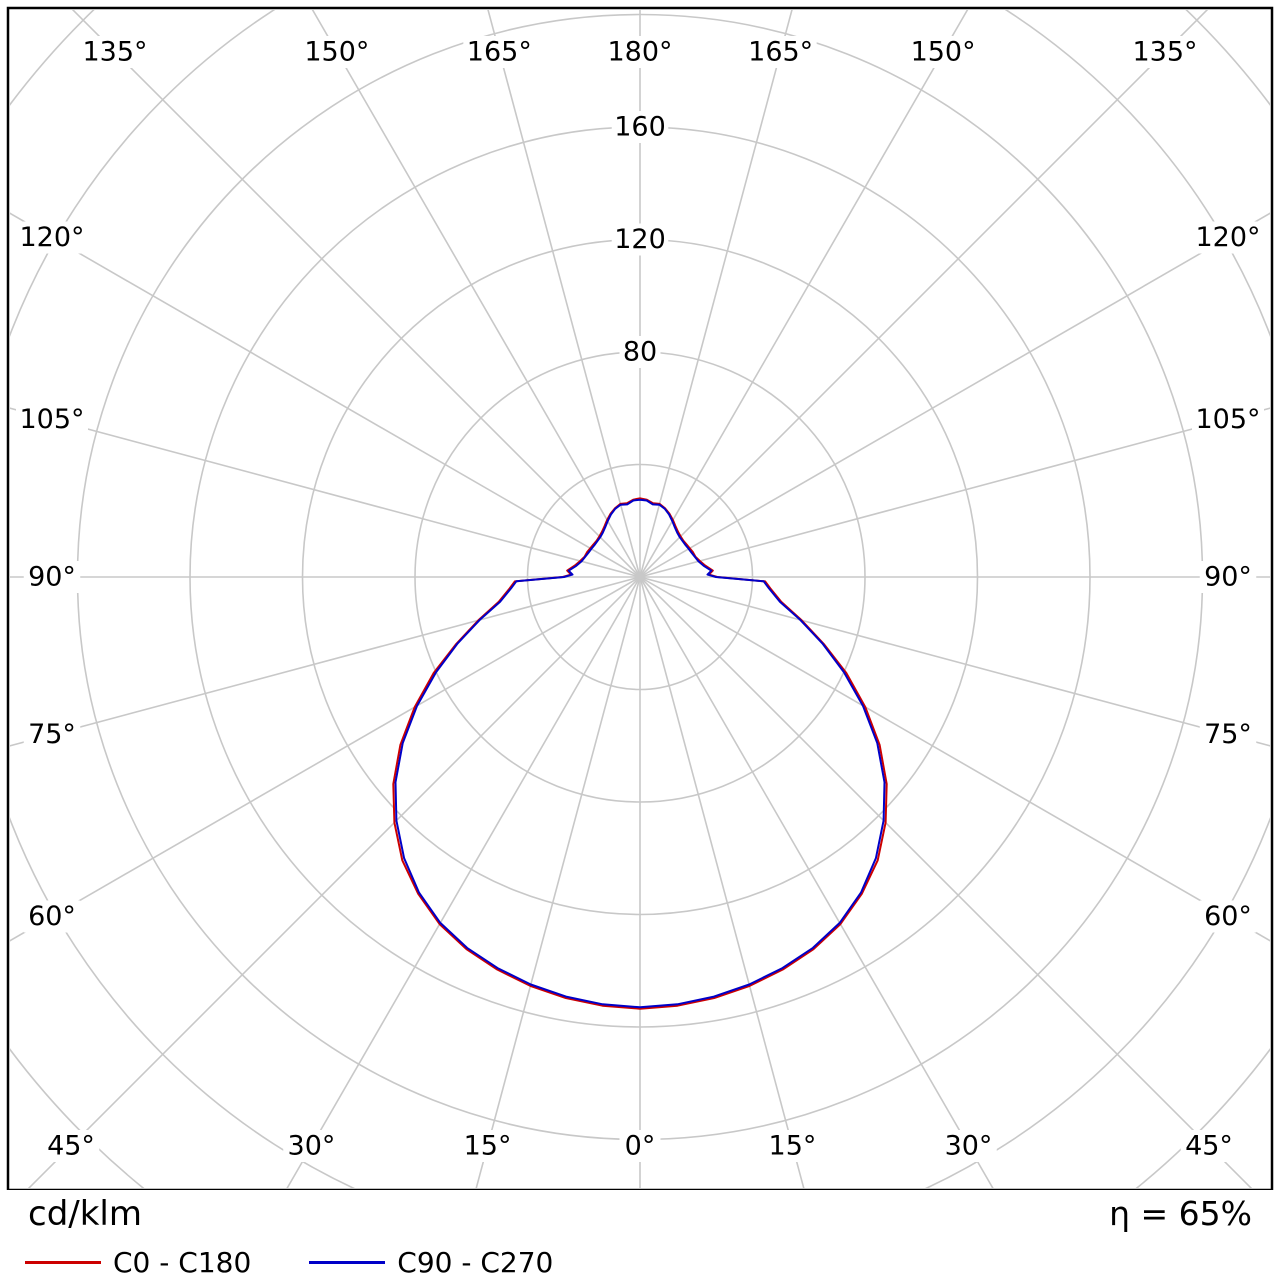  Describe the element at coordinates (640, 1235) in the screenshot. I see `legend-bar: cd/klm η = 65% C0 - C180 C90 - C270` at that location.